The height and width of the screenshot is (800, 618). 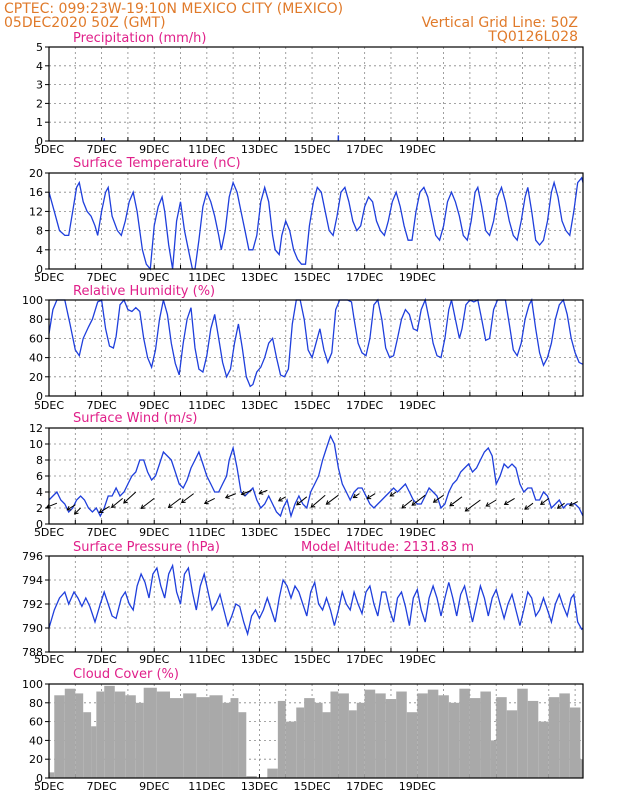 What do you see at coordinates (499, 23) in the screenshot?
I see `header-grid-line: Vertical Grid Line: 50Z` at bounding box center [499, 23].